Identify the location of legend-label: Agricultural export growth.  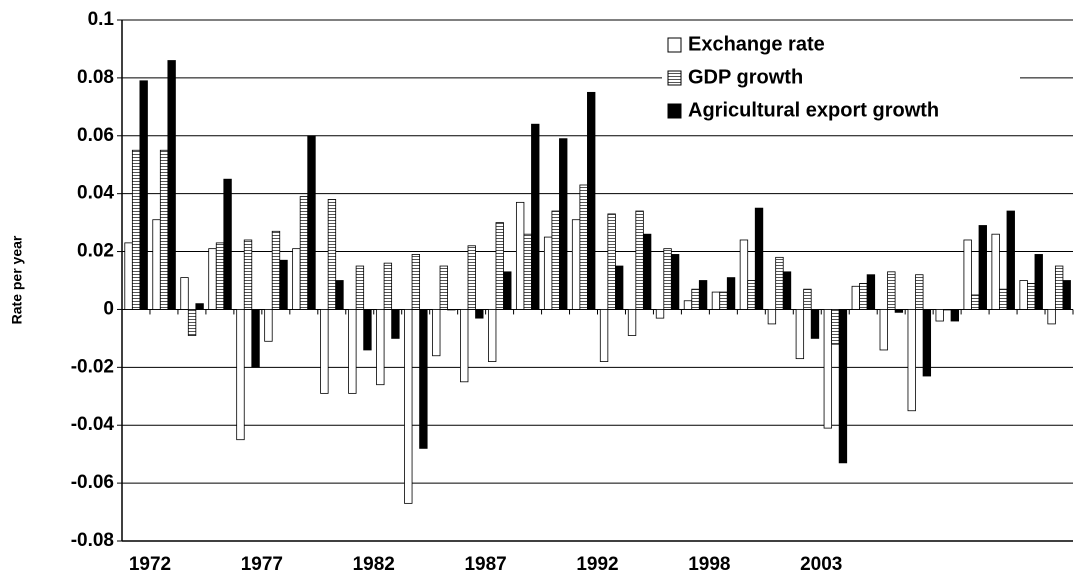
(813, 110).